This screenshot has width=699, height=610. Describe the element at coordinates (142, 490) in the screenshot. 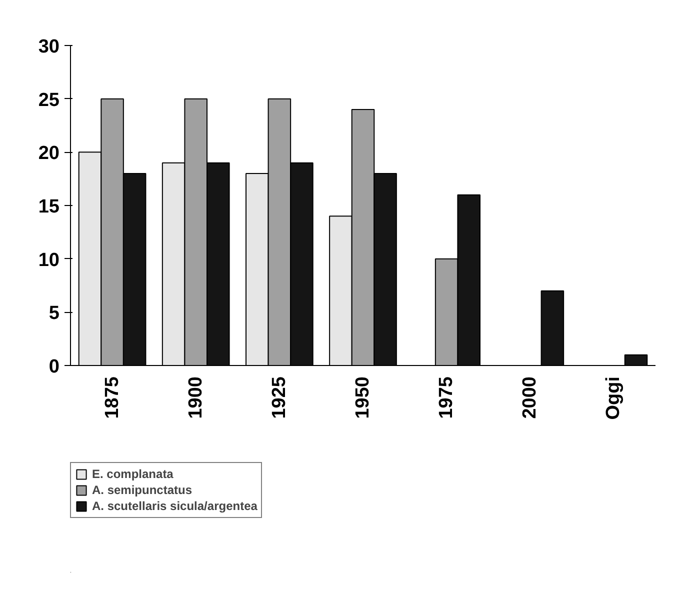

I see `legend-label: A. semipunctatus` at that location.